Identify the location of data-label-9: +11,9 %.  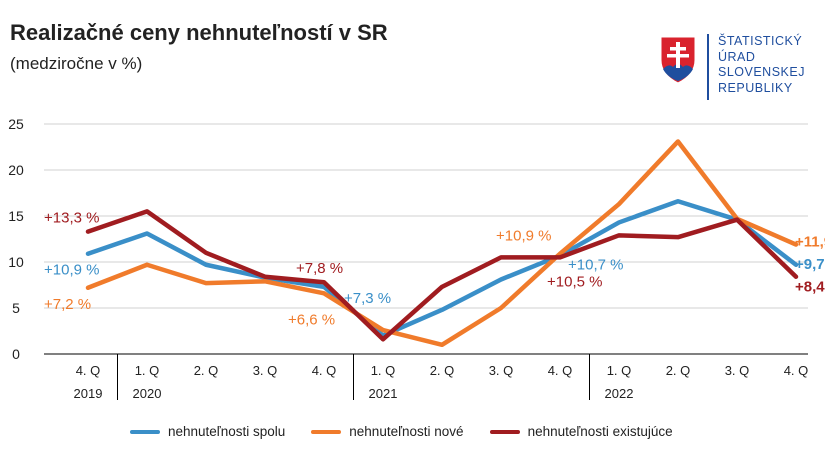
(810, 242).